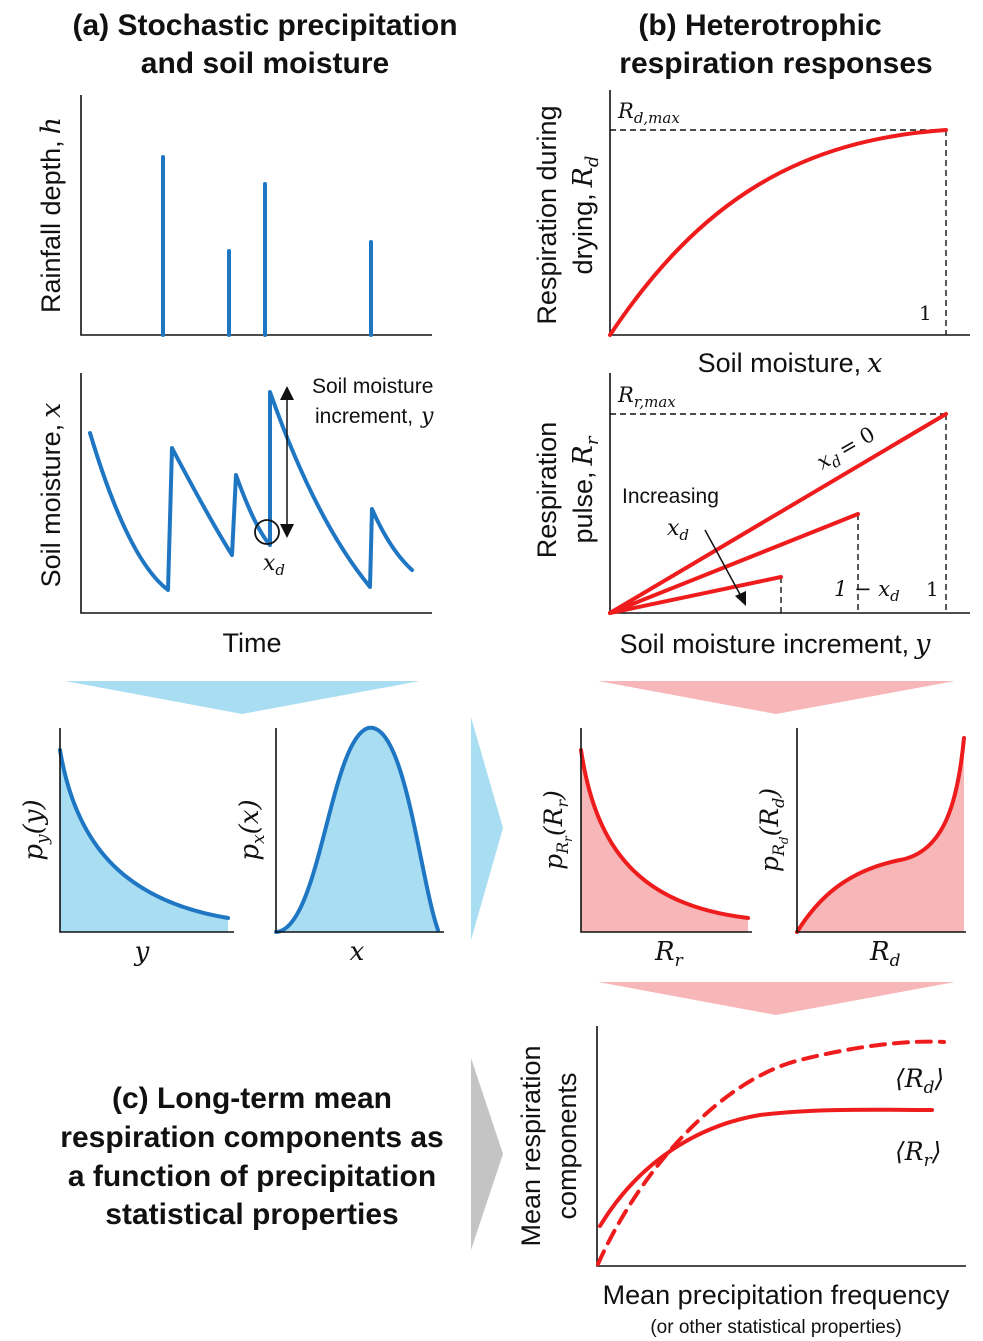  I want to click on rr-one-label: 1, so click(932, 589).